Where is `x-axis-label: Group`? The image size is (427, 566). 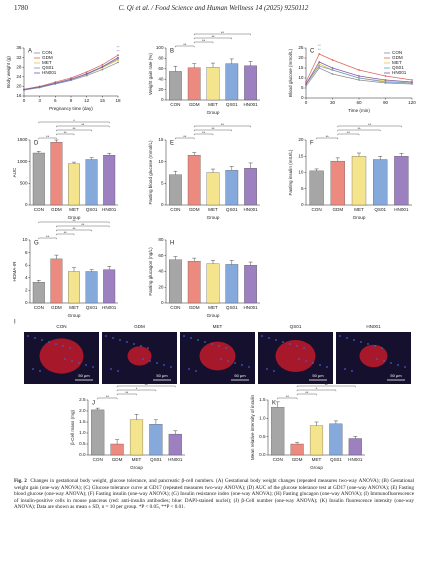 x-axis-label: Group is located at coordinates (74, 315).